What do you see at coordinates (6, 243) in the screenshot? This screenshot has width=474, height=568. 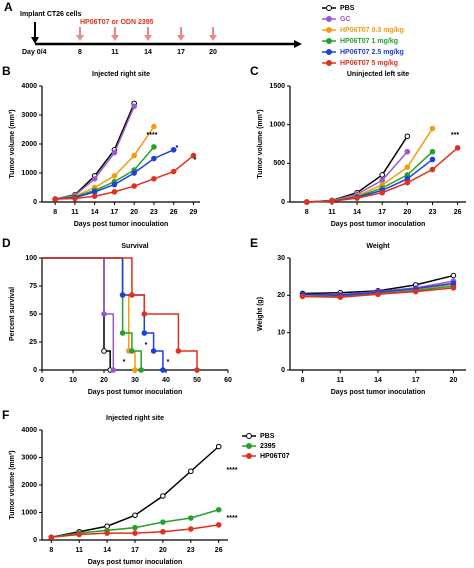 I see `panel-label: D` at bounding box center [6, 243].